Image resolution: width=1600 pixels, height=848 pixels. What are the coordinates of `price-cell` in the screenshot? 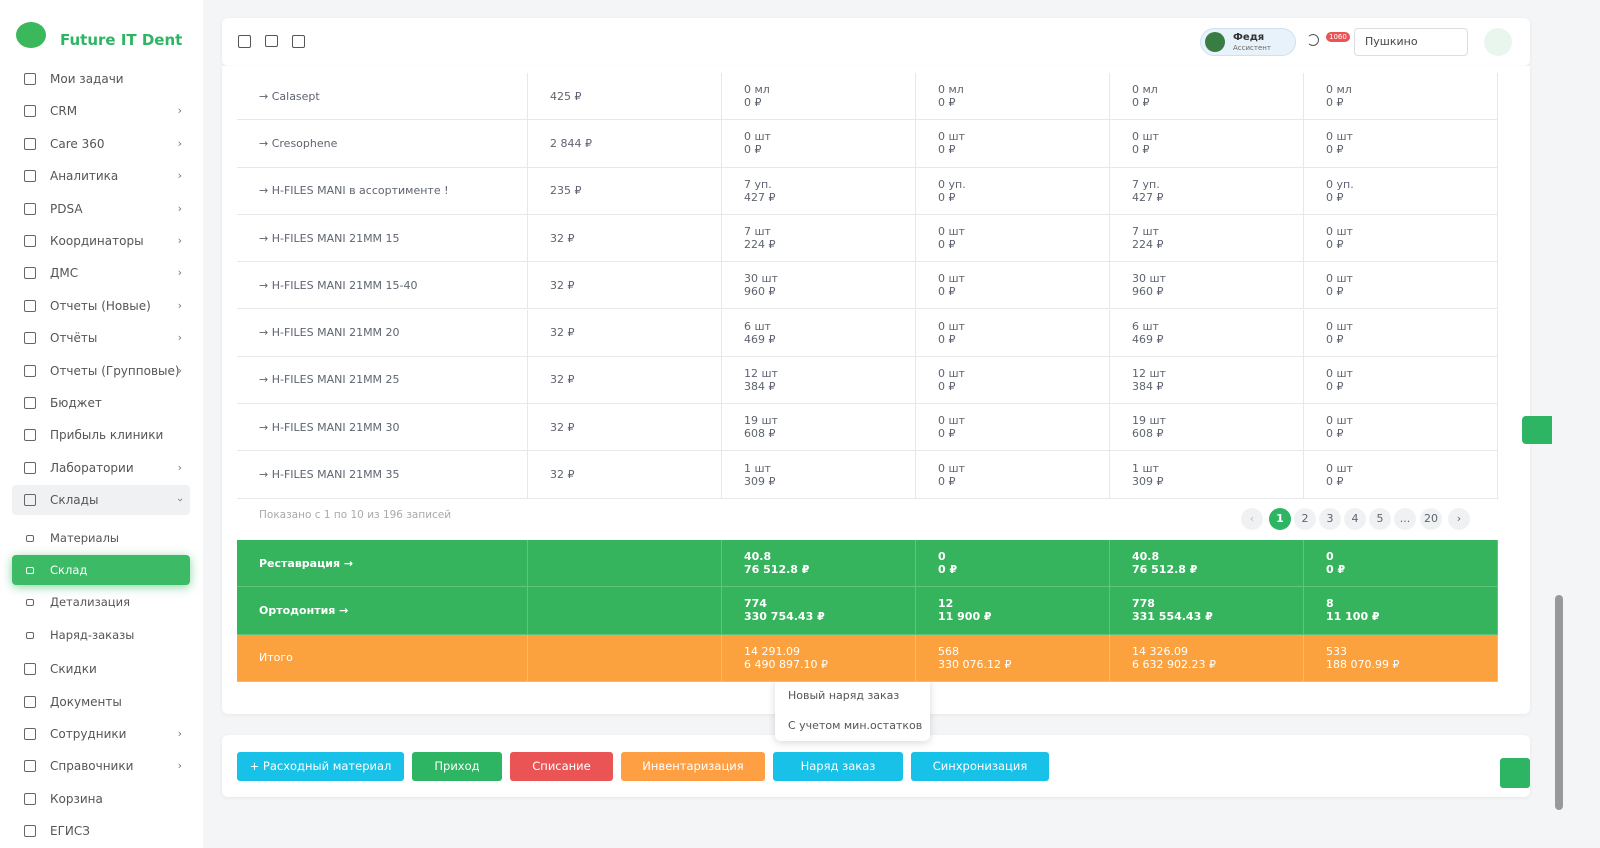 It's located at (625, 611).